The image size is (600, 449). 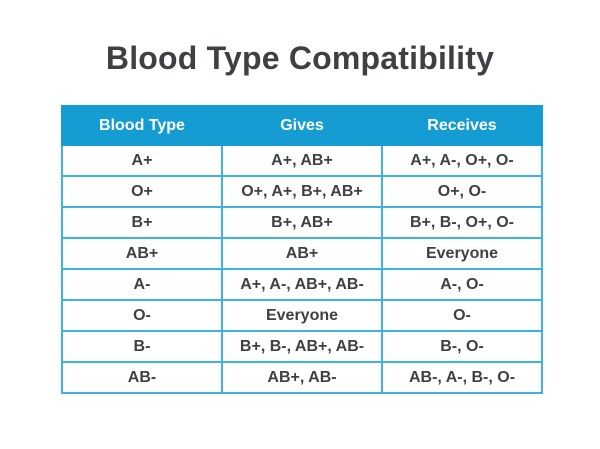 I want to click on cell-blood-type: O-, so click(x=142, y=315).